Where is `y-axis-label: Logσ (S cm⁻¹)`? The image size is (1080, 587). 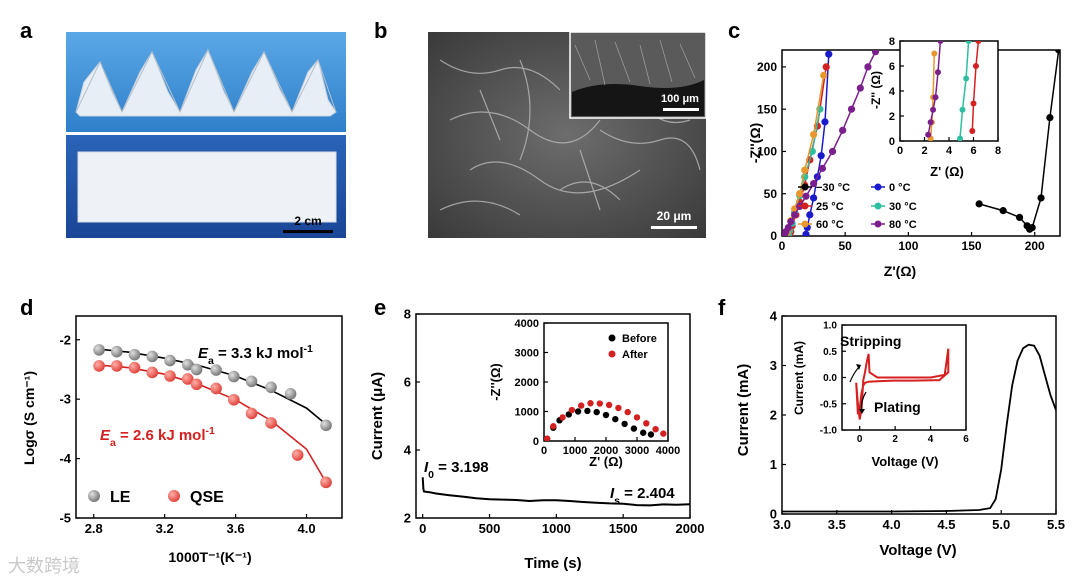
y-axis-label: Logσ (S cm⁻¹) is located at coordinates (29, 418).